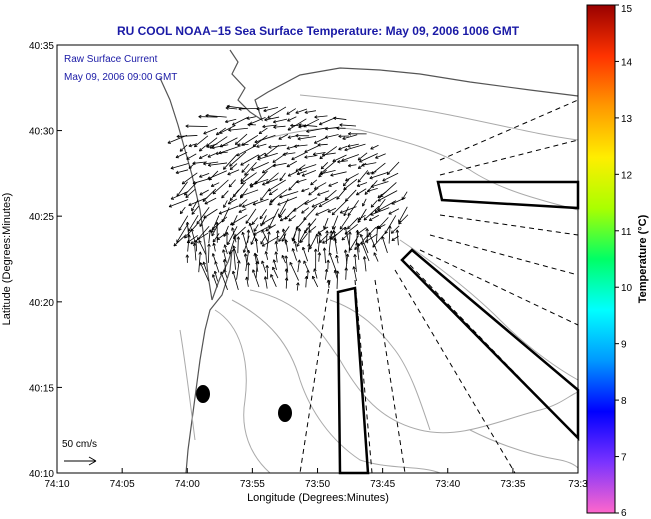  I want to click on x-tick-label: 73:3, so click(578, 484).